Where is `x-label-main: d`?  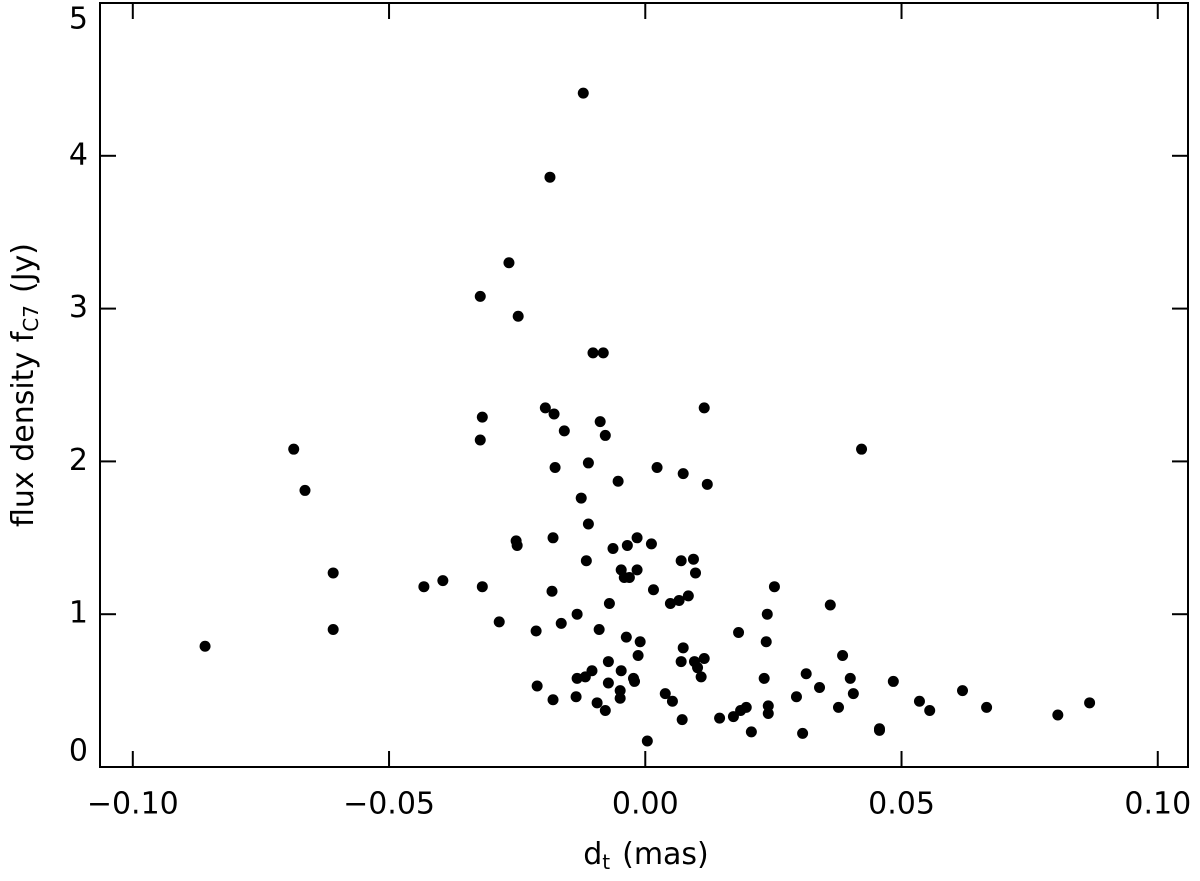 x-label-main: d is located at coordinates (592, 854).